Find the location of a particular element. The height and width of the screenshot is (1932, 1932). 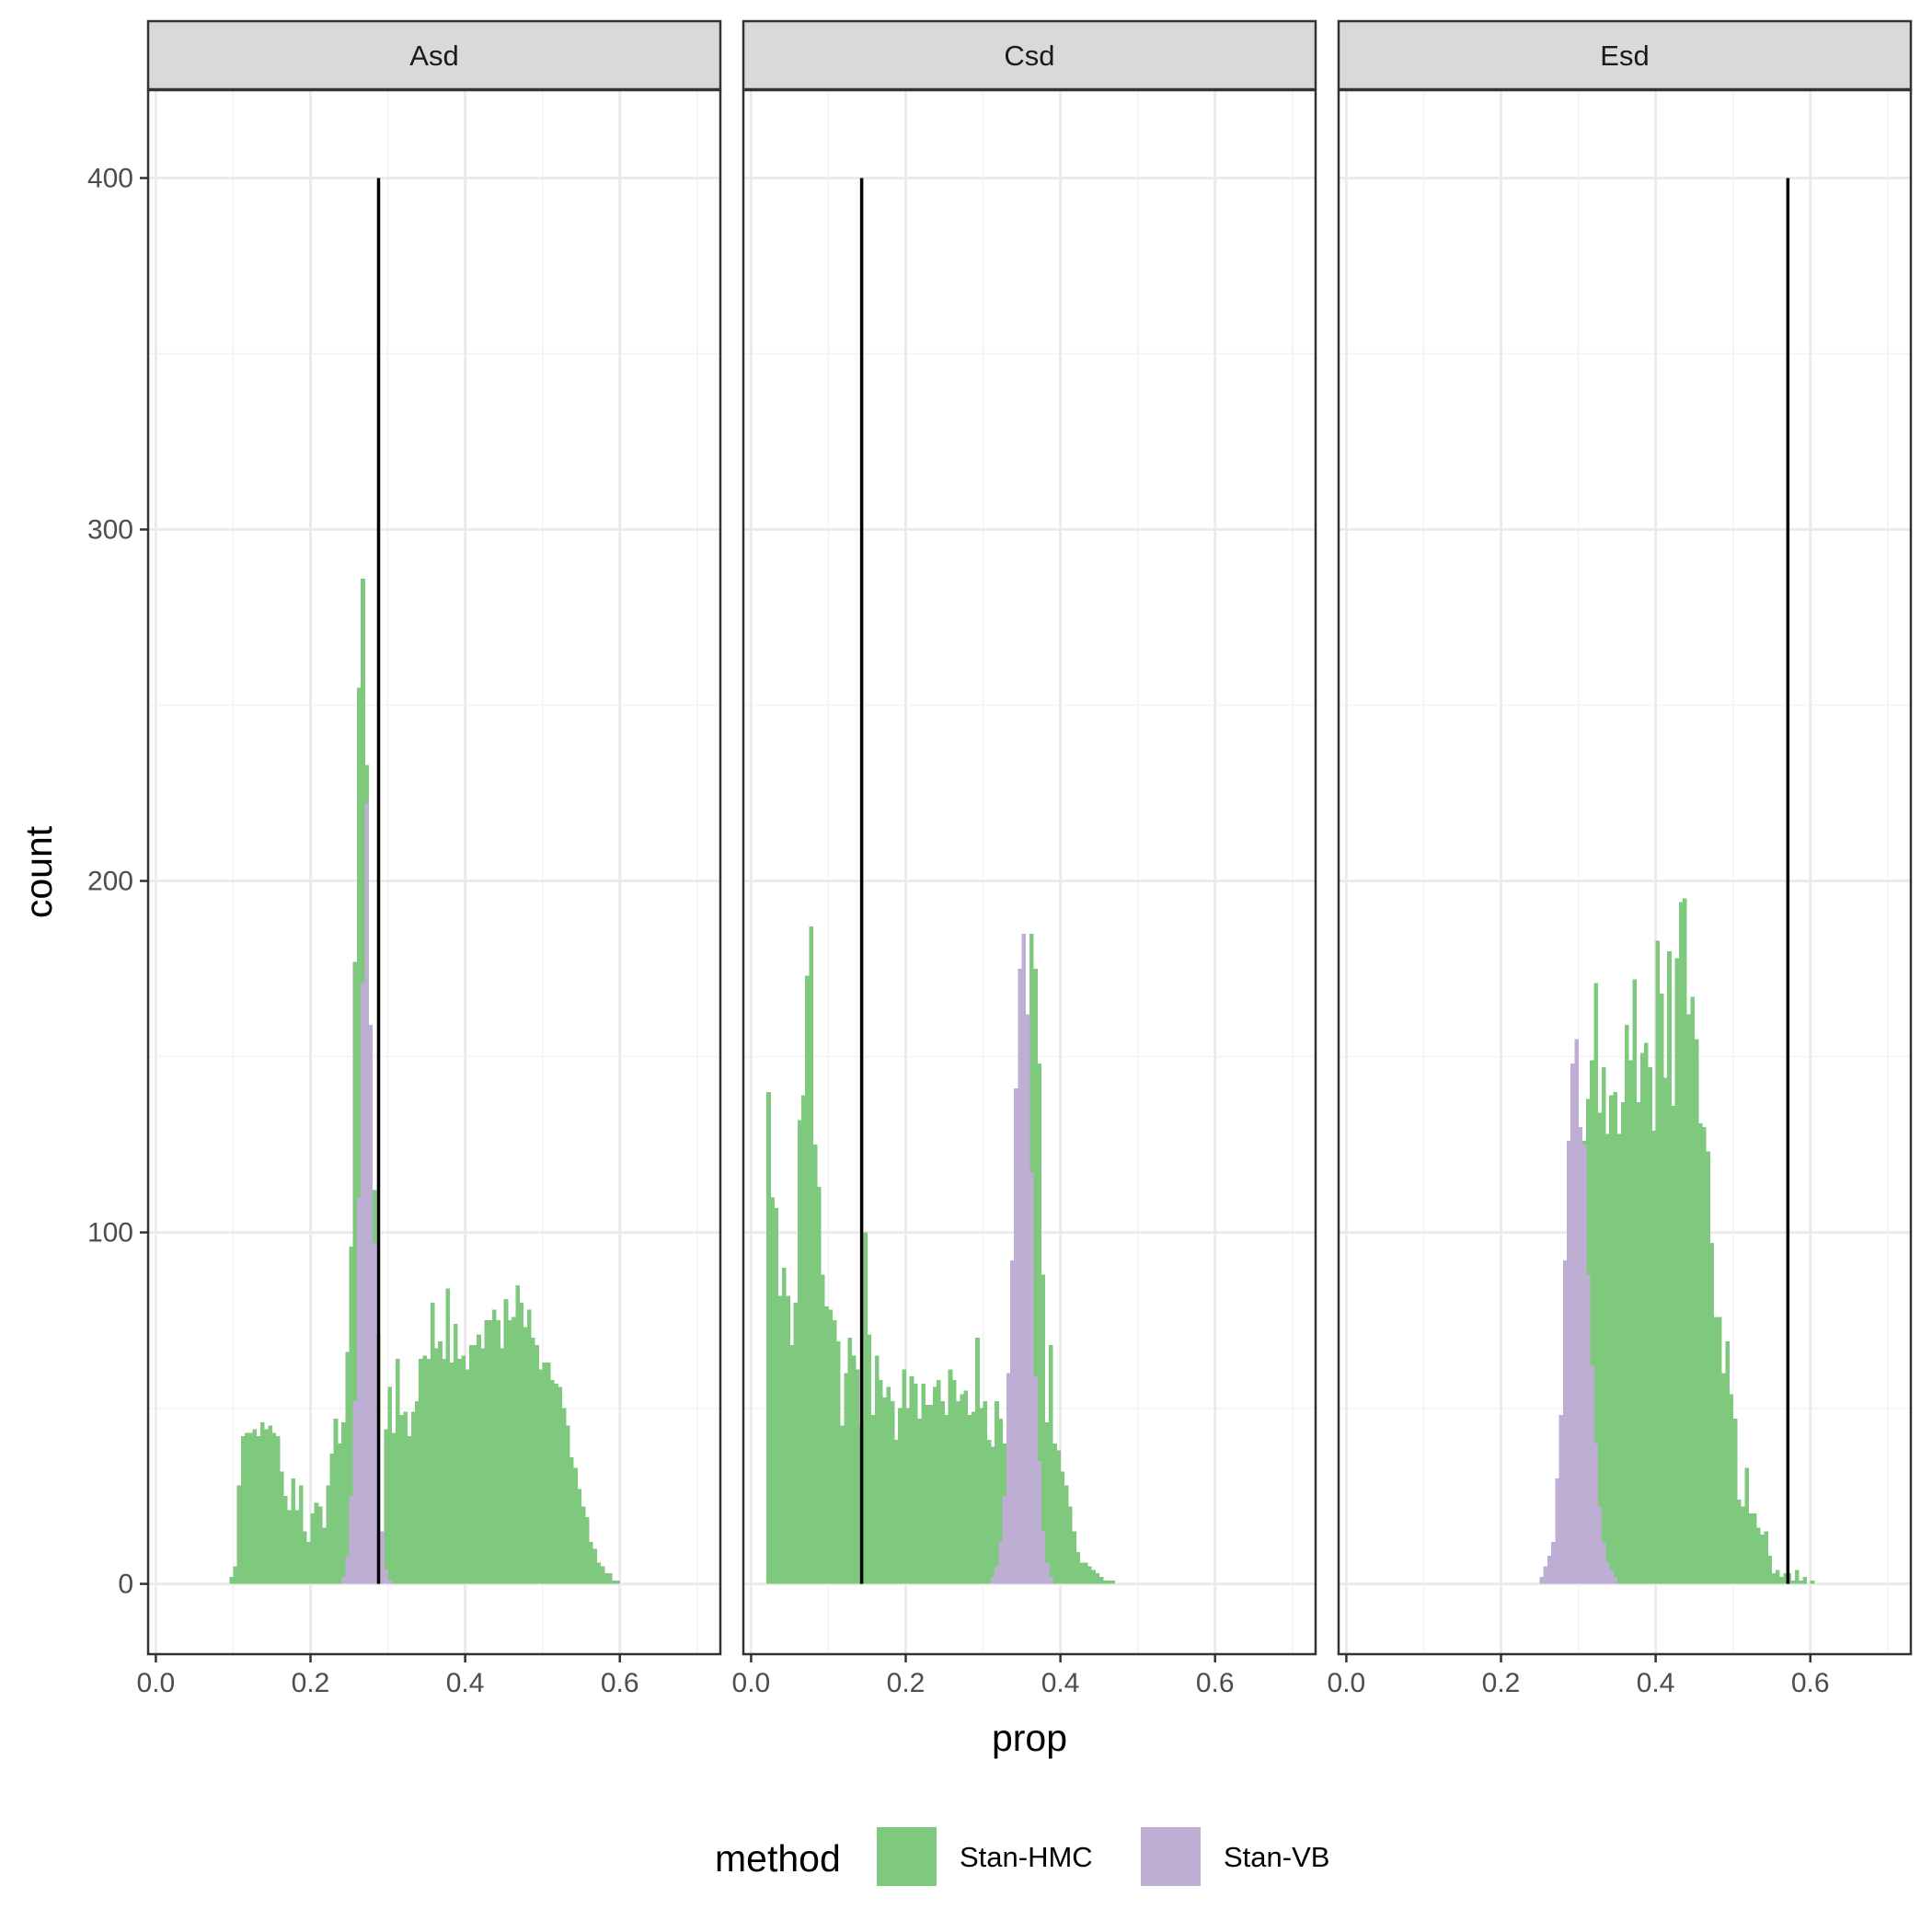

y-tick-label: 0 is located at coordinates (126, 1585).